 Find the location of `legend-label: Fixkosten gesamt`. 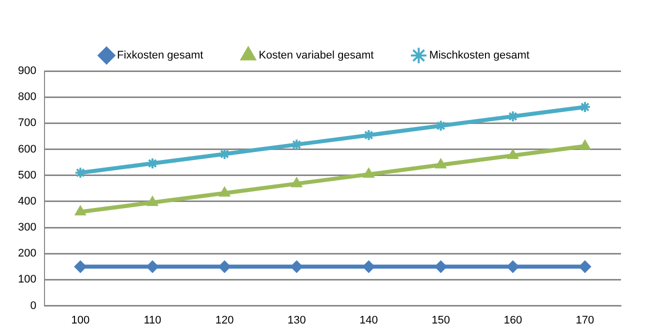

legend-label: Fixkosten gesamt is located at coordinates (160, 56).